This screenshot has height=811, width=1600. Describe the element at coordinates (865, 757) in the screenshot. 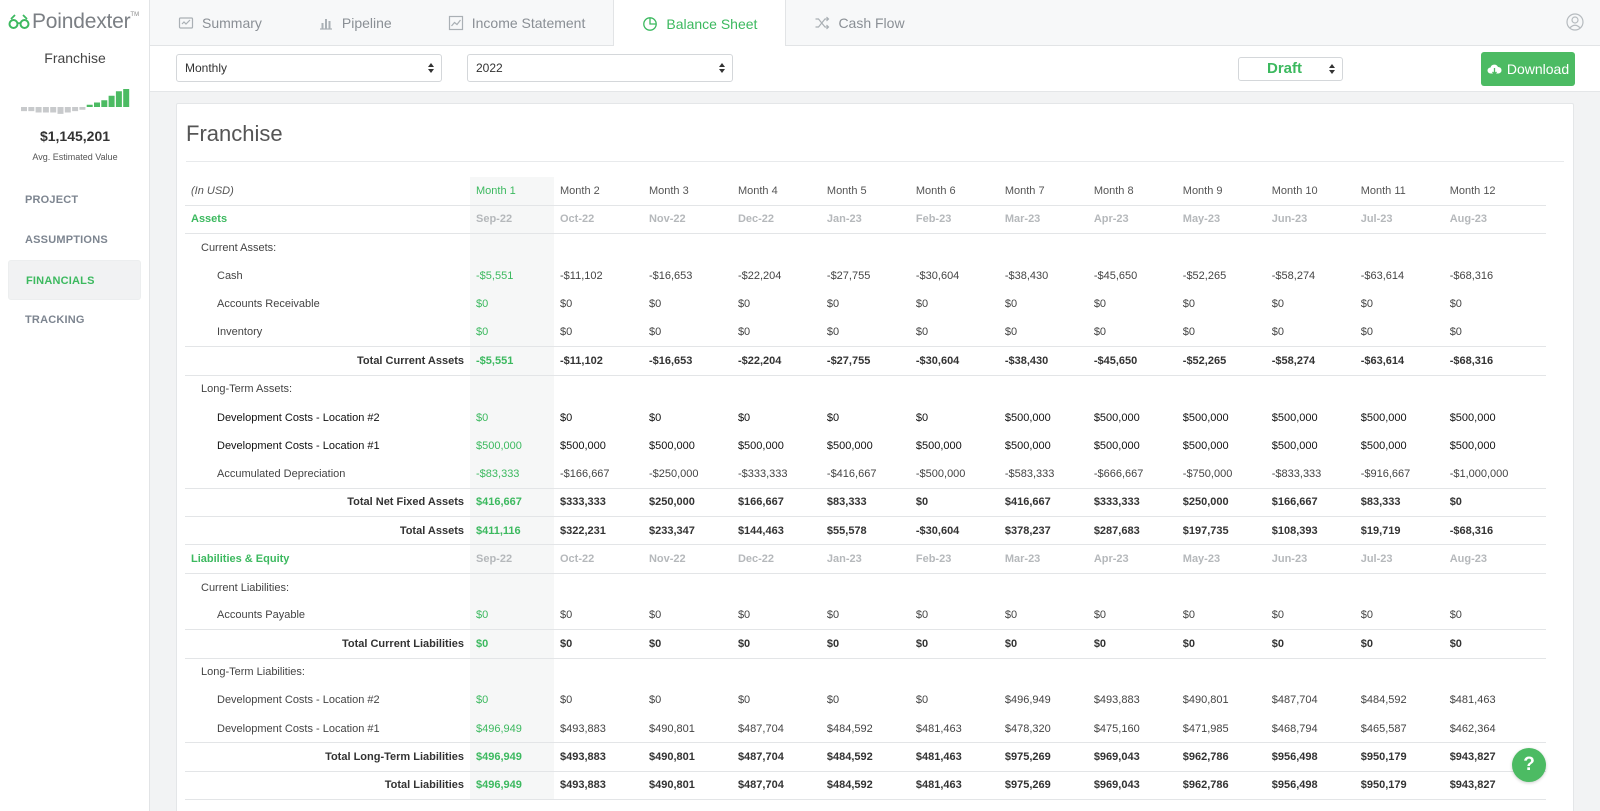

I see `value-cell: $484,592` at that location.